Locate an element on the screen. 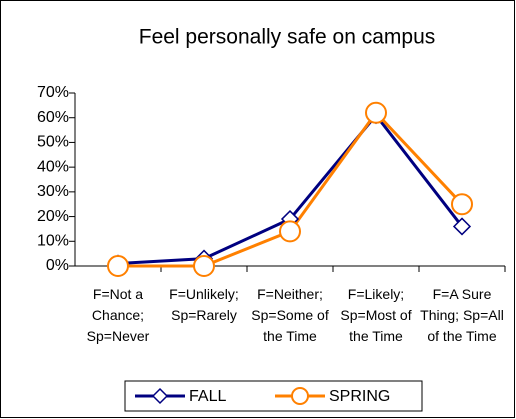 This screenshot has width=516, height=419. chart-title: Feel personally safe on campus is located at coordinates (287, 37).